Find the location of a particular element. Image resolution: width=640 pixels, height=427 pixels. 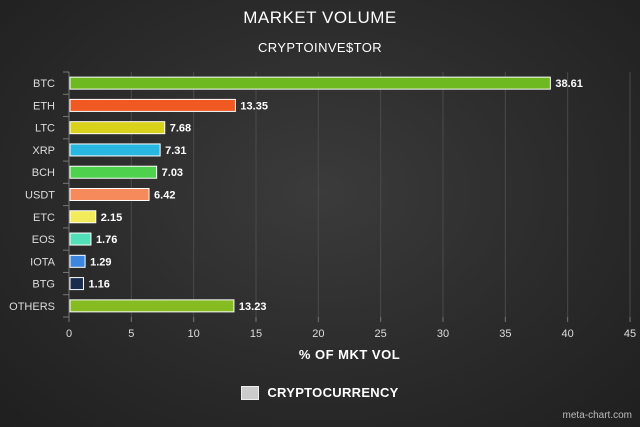

data-label: 1.76 is located at coordinates (106, 240).